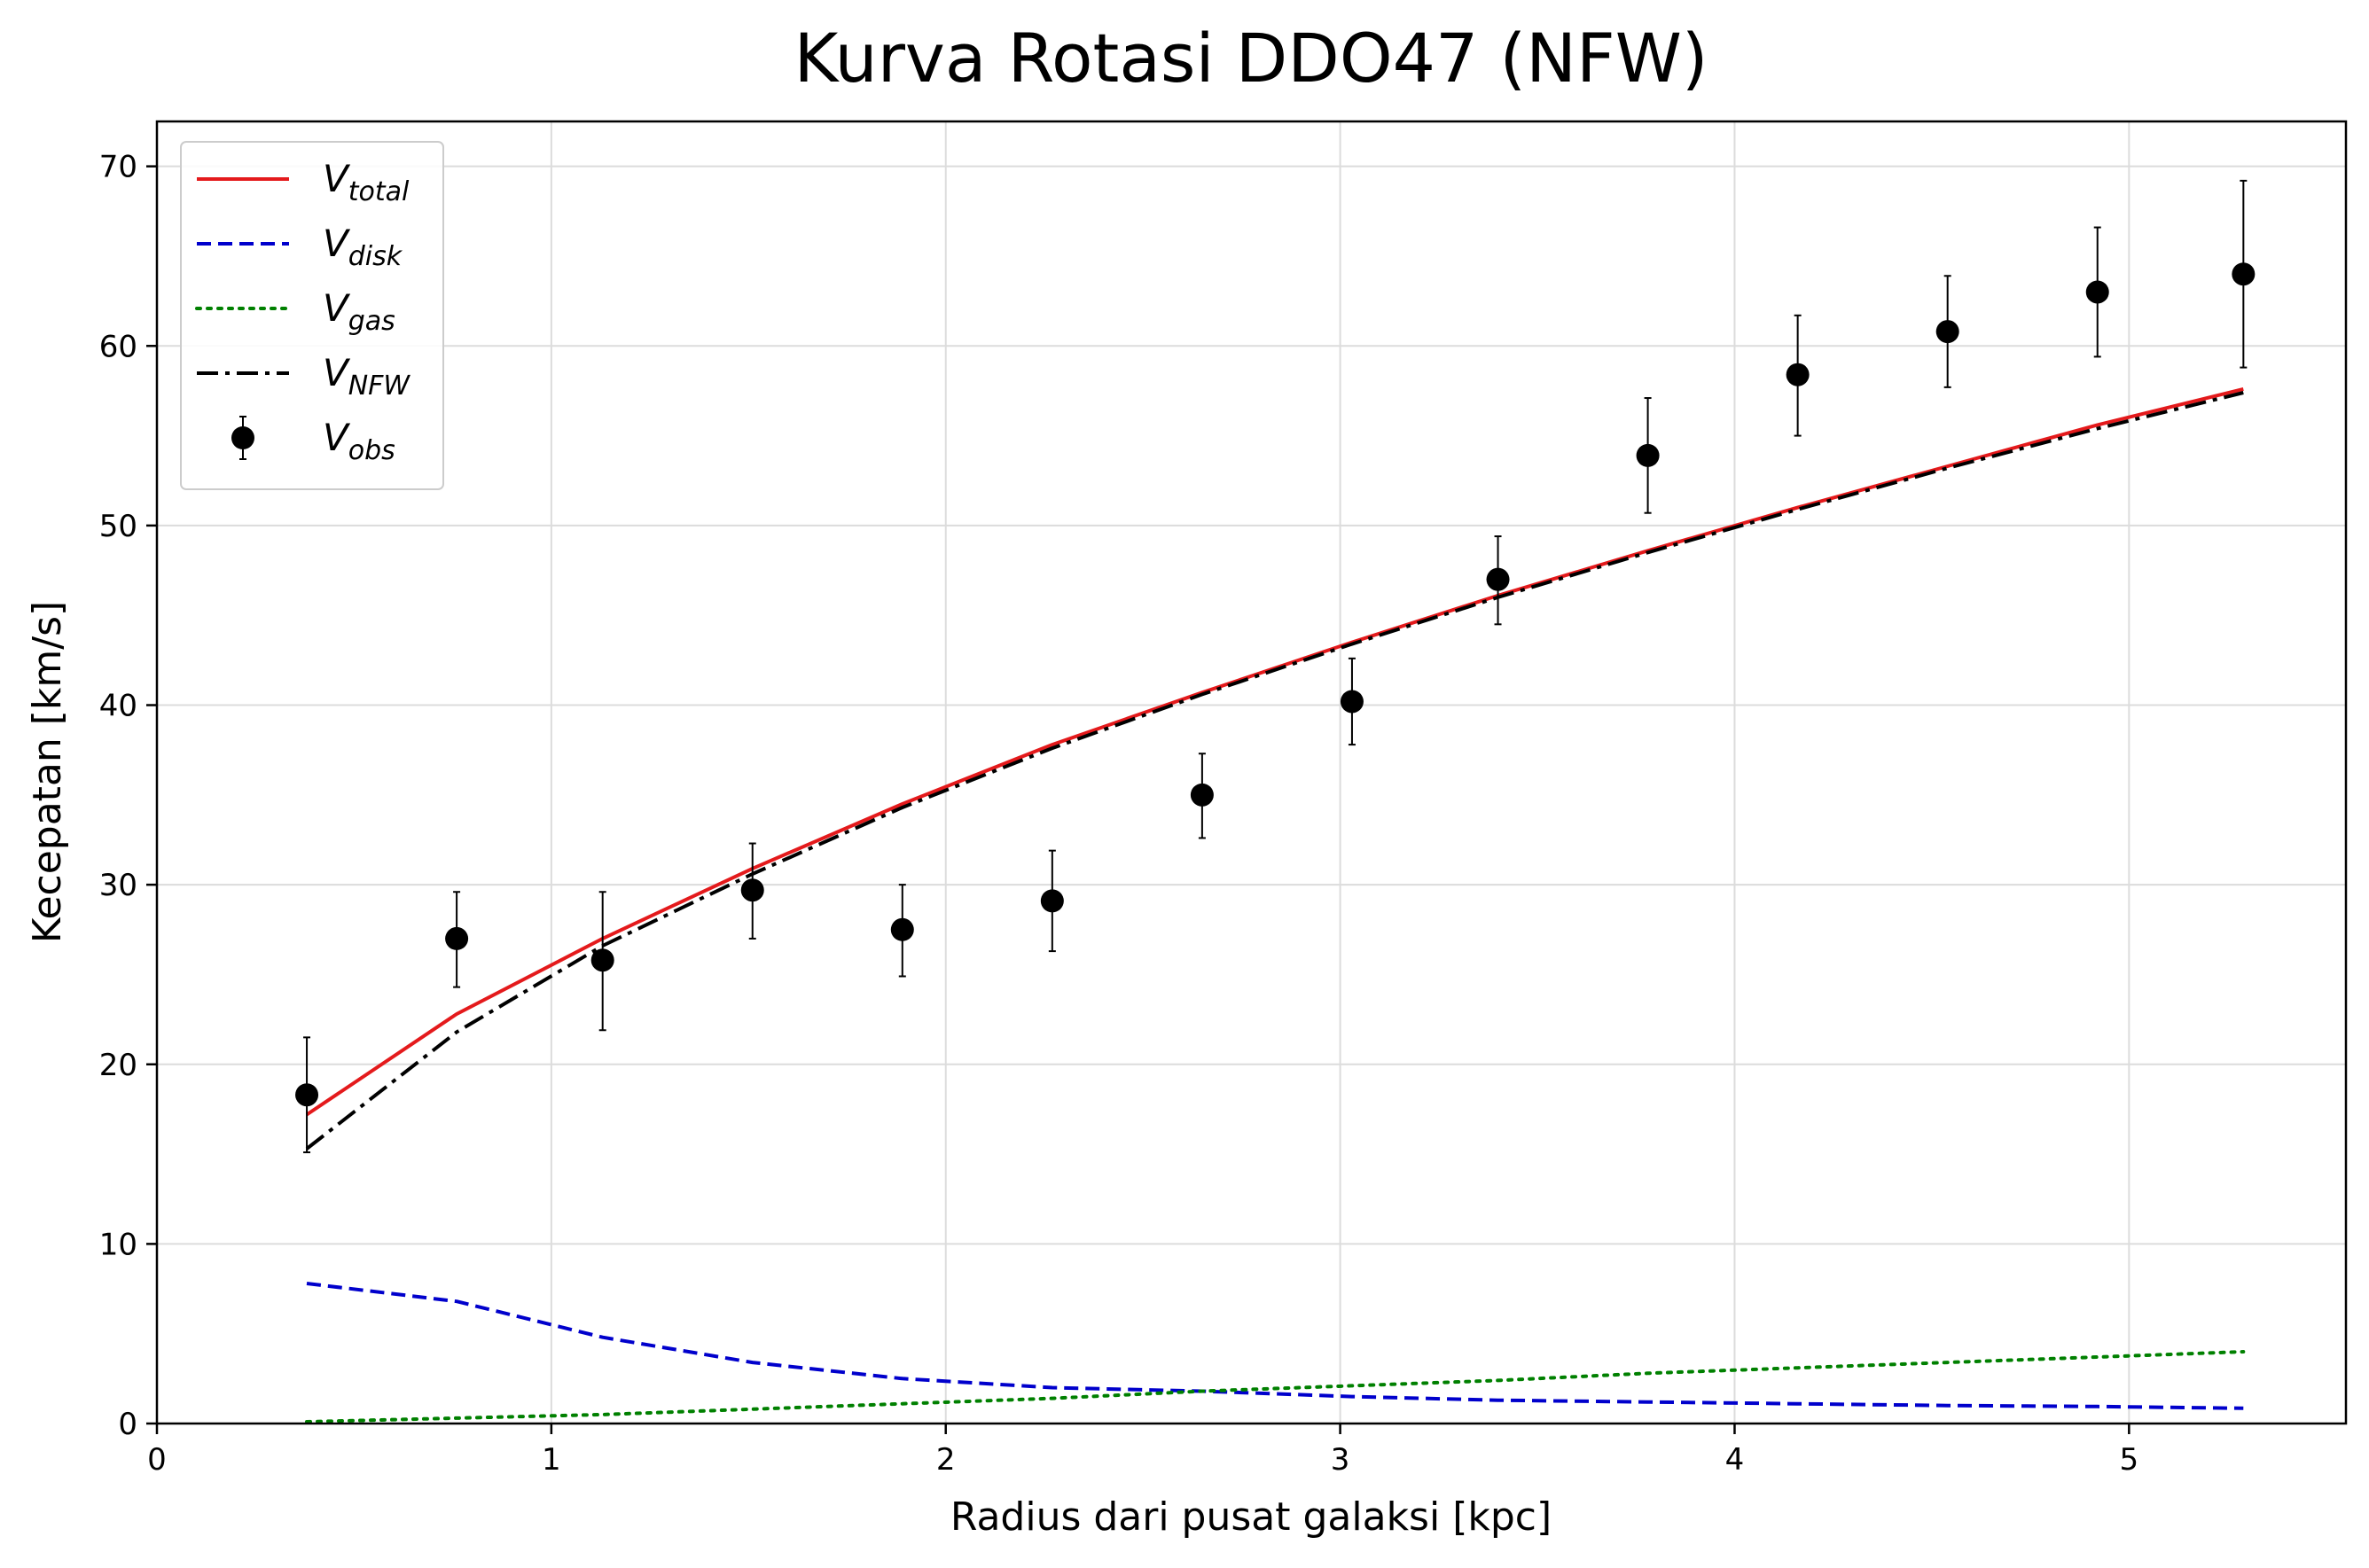  What do you see at coordinates (118, 167) in the screenshot?
I see `y-tick-label: 70` at bounding box center [118, 167].